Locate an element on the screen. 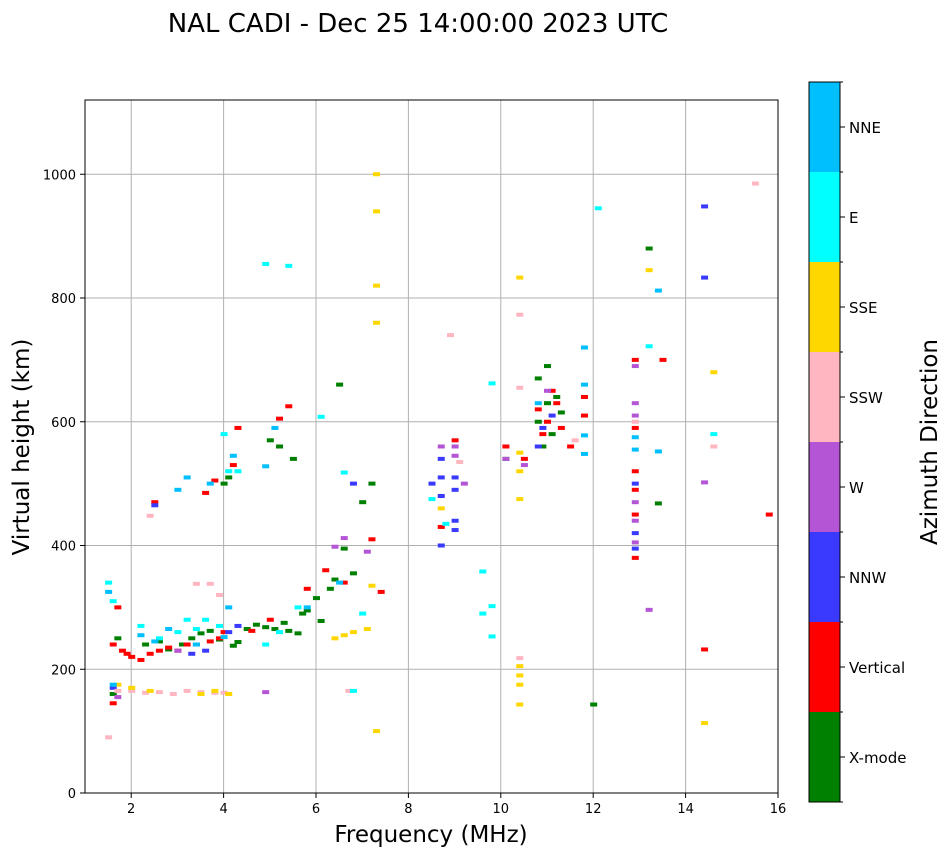 The image size is (951, 856). y-axis-label: Virtual height (km) is located at coordinates (22, 447).